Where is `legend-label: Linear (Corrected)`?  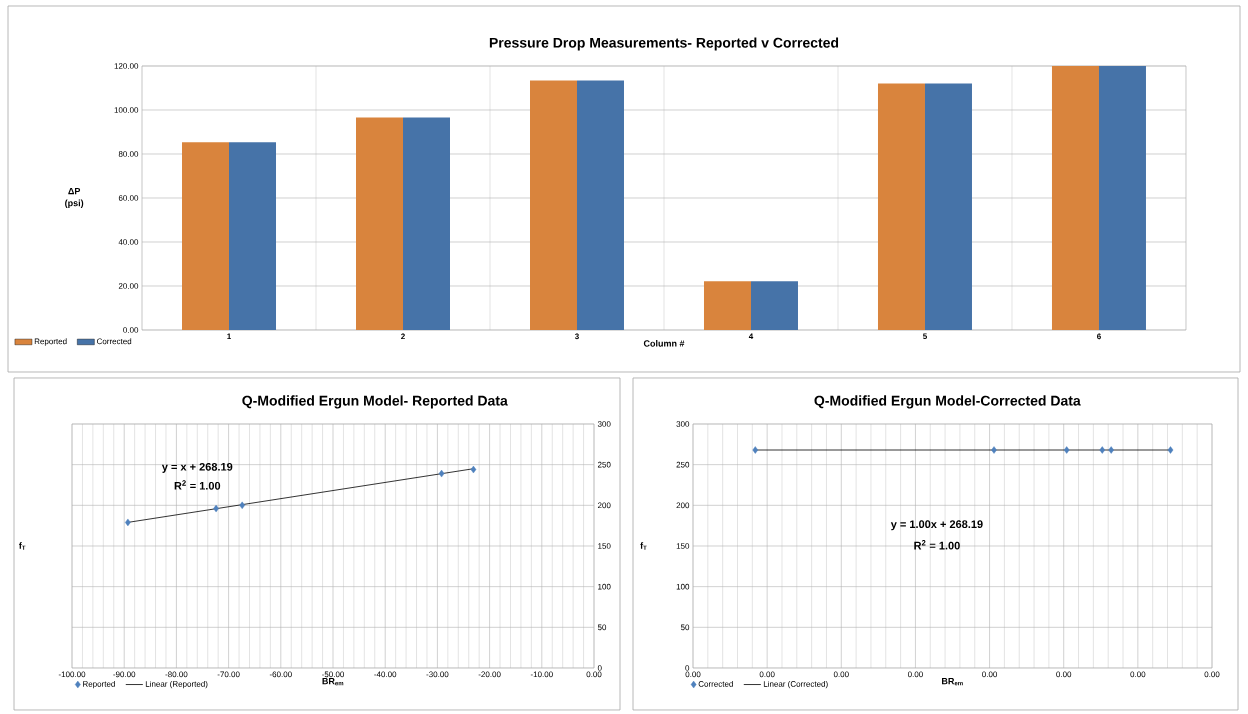
legend-label: Linear (Corrected) is located at coordinates (795, 684).